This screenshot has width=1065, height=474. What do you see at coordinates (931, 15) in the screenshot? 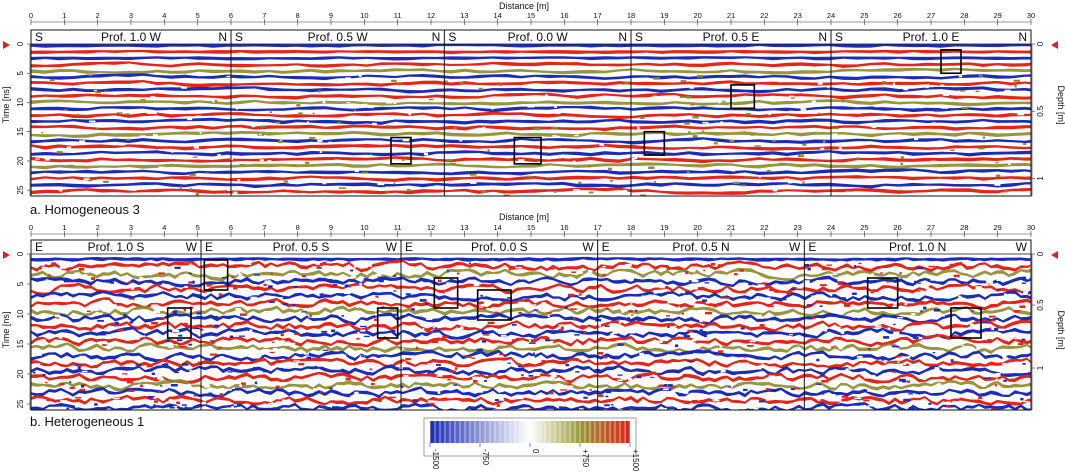
I see `x-tick-label: 27` at bounding box center [931, 15].